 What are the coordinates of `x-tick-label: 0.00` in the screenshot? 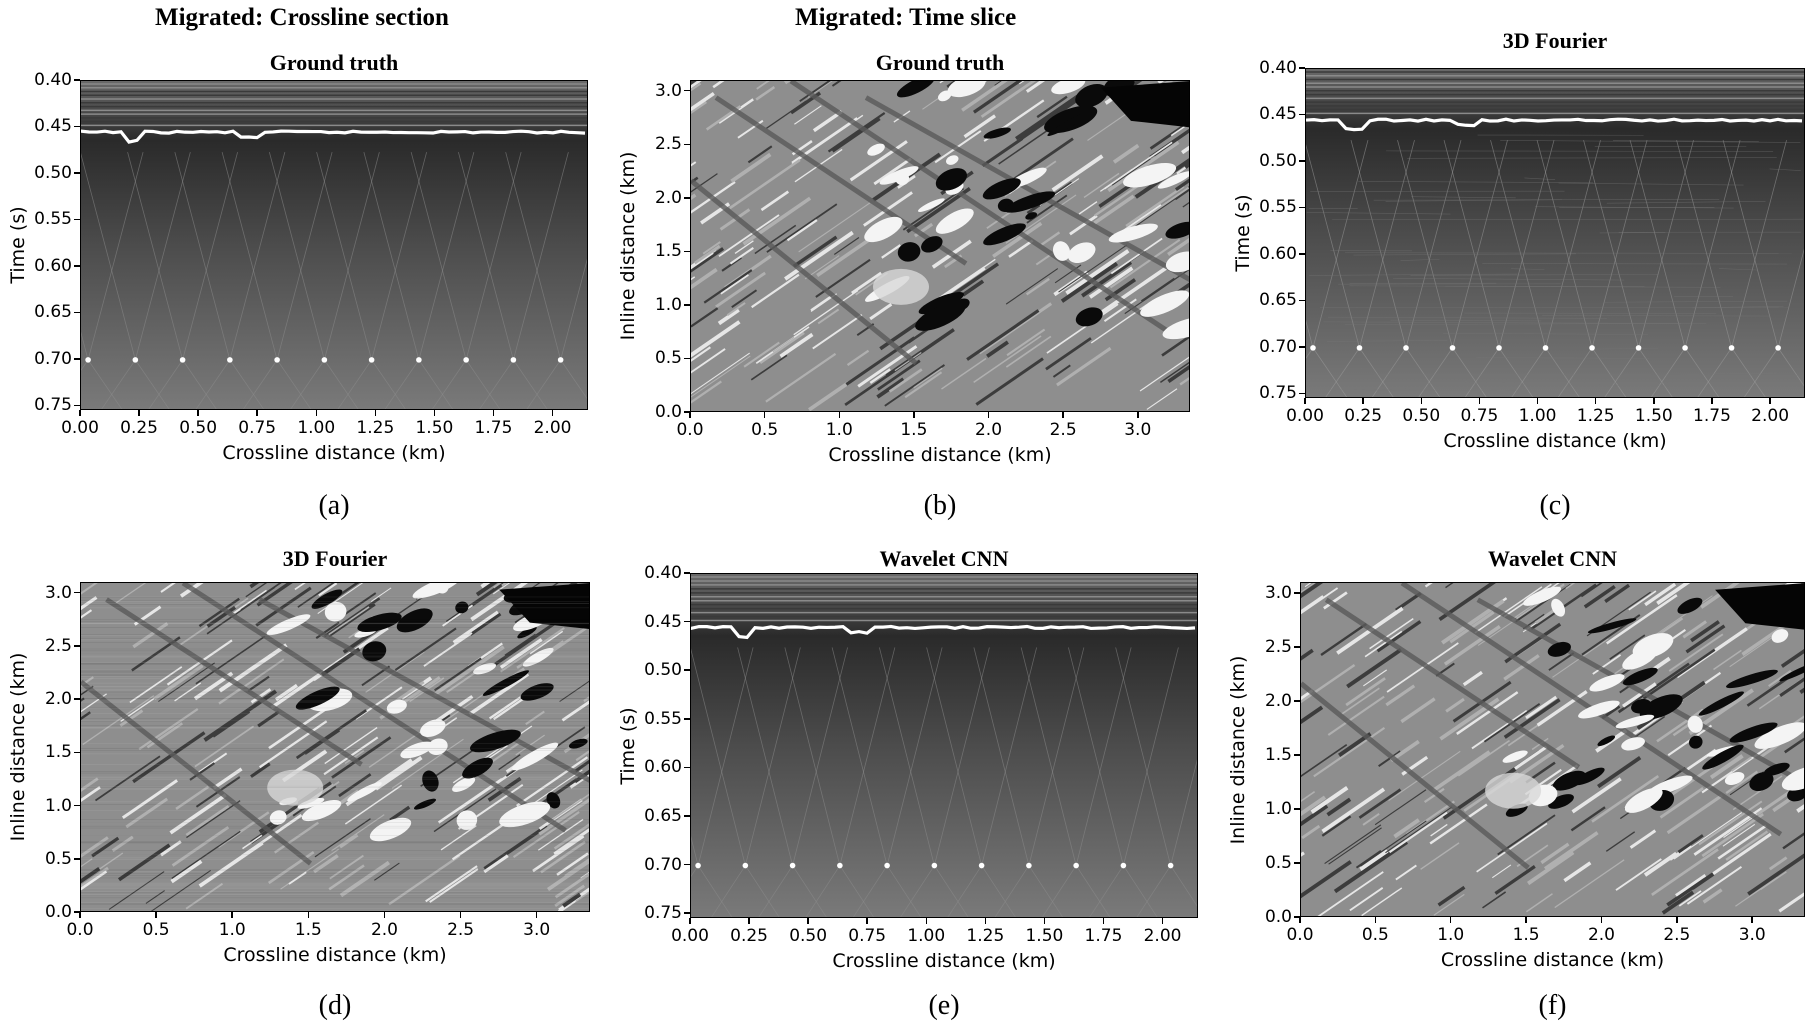 It's located at (80, 428).